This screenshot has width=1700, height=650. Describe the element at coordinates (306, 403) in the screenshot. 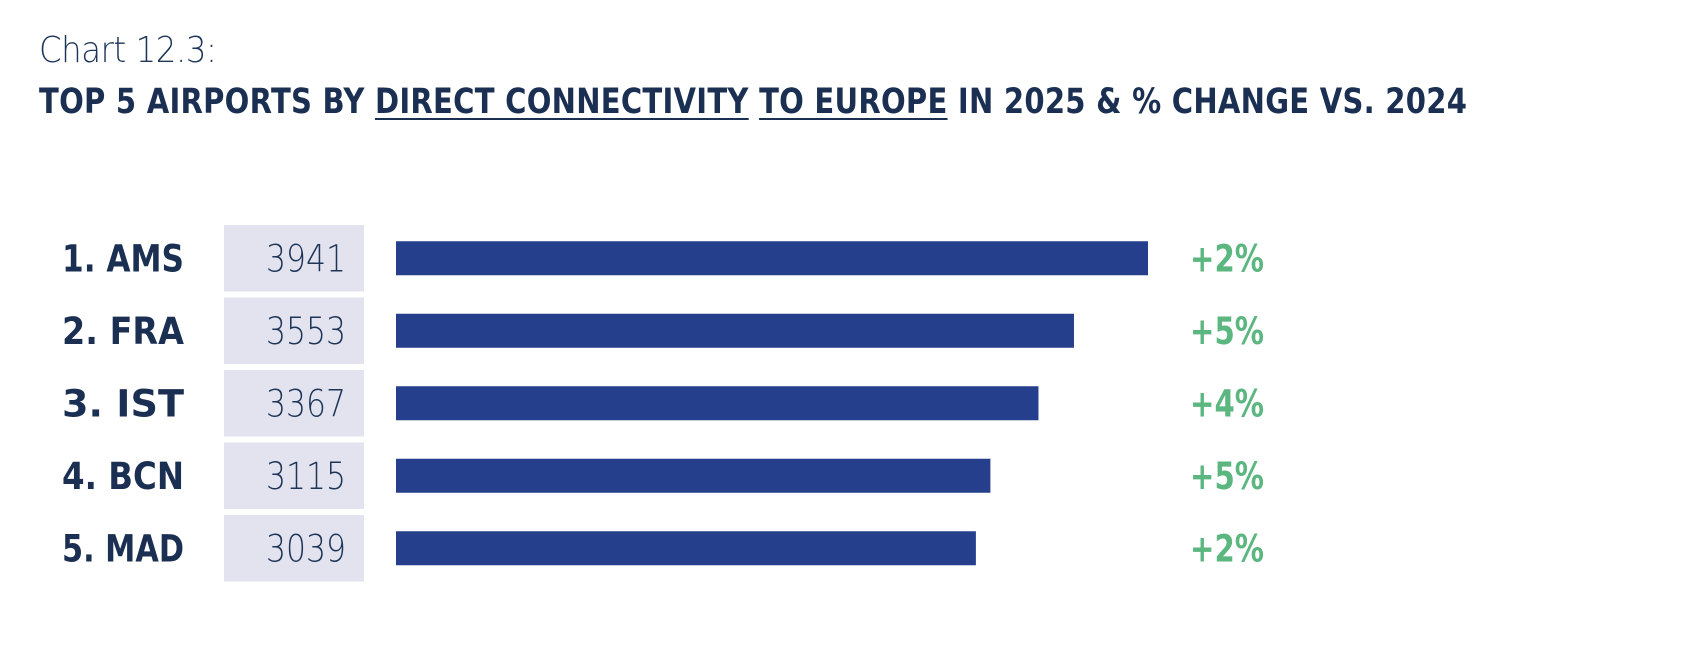

I see `value-label: 3367` at that location.